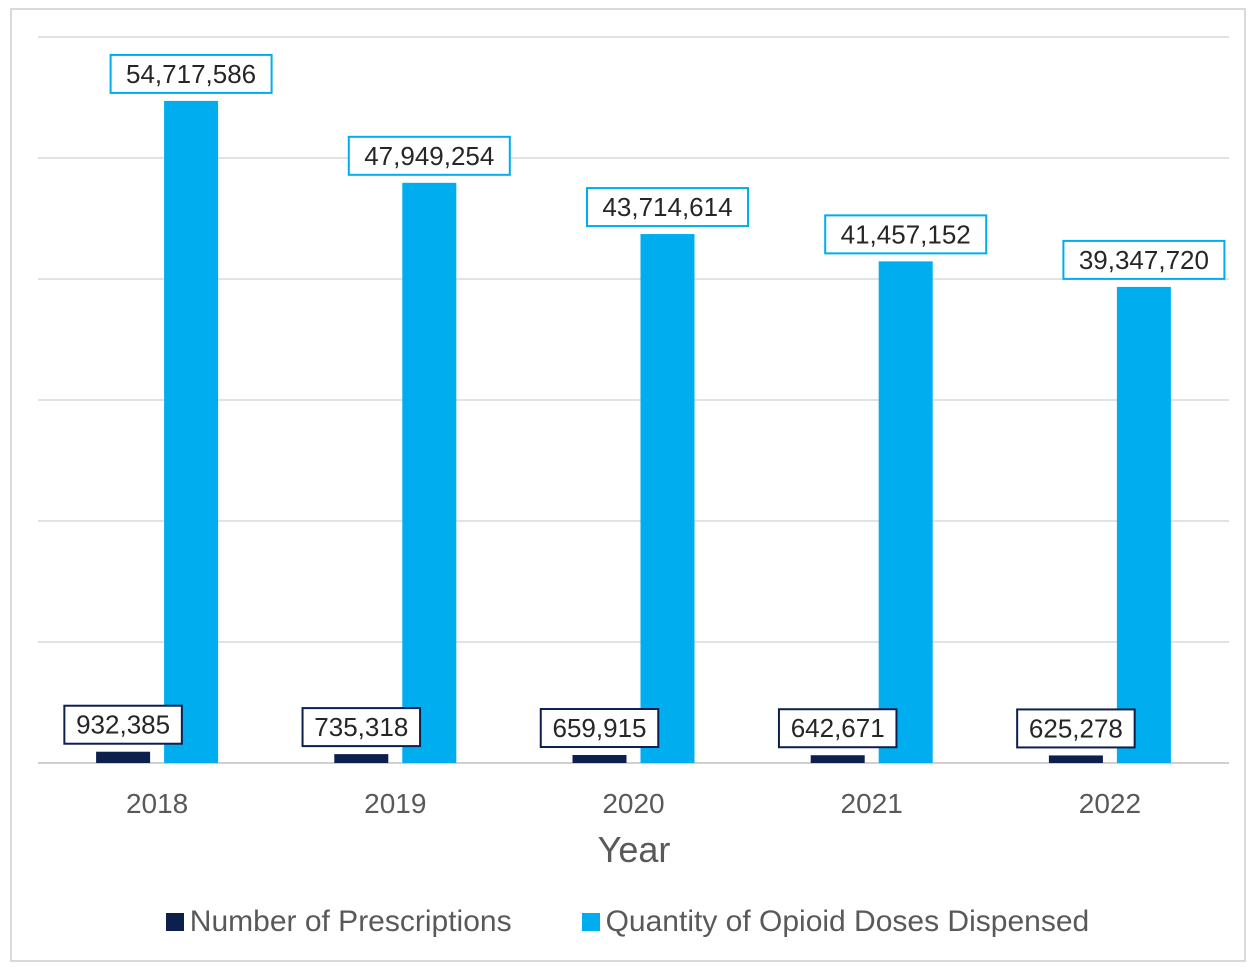 The width and height of the screenshot is (1255, 967). I want to click on legend-item-doses: Quantity of Opioid Doses Dispensed, so click(835, 922).